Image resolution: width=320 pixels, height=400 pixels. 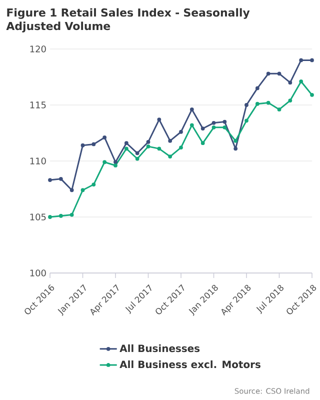 I want to click on chart-title: Figure 1 Retail Sales Index - Seasonally Adjusted Volume, so click(x=128, y=20).